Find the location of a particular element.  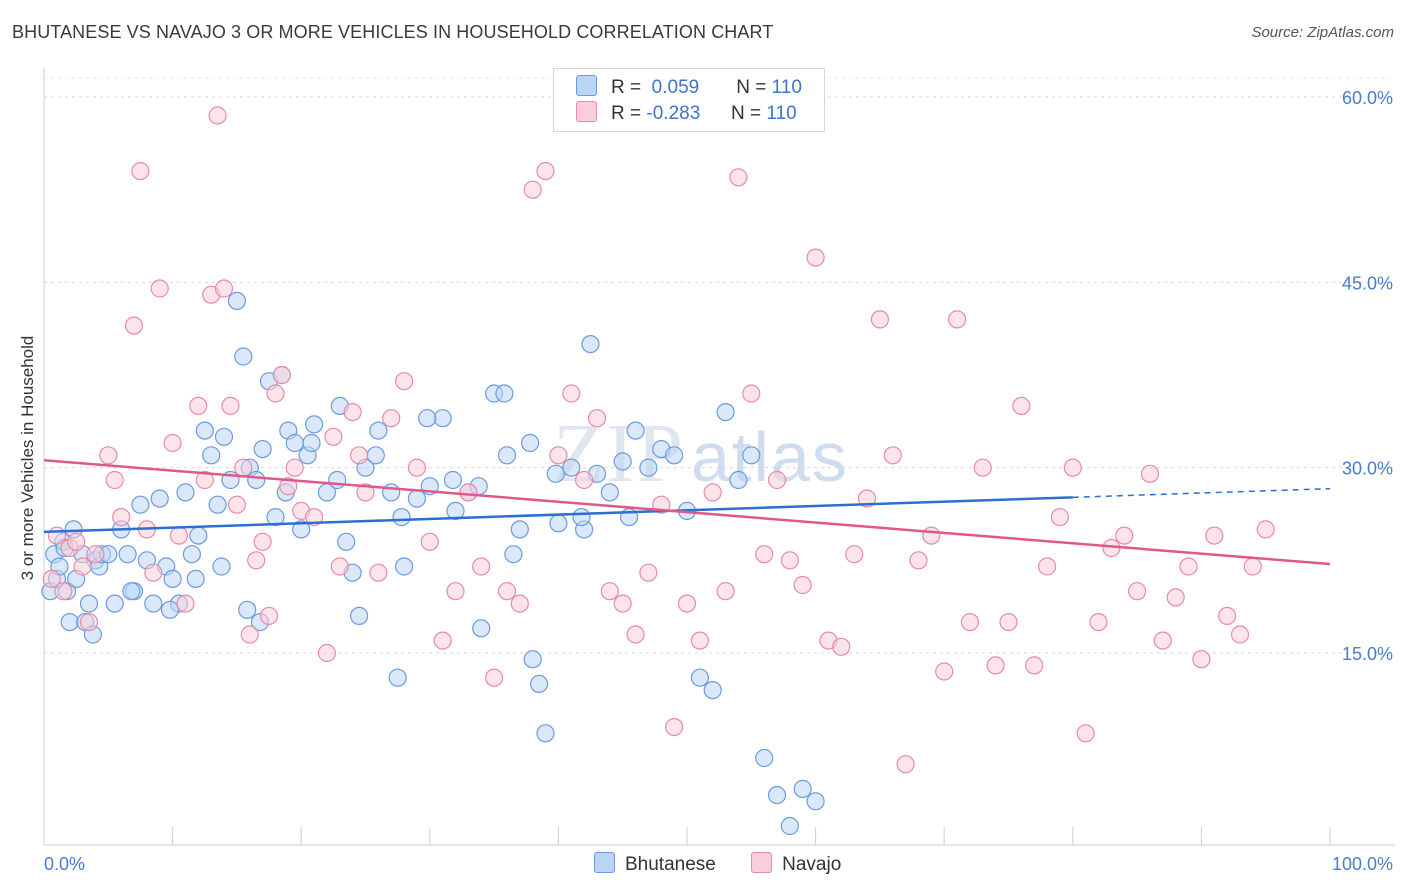

y-tick-label: 15.0% is located at coordinates (1367, 654).